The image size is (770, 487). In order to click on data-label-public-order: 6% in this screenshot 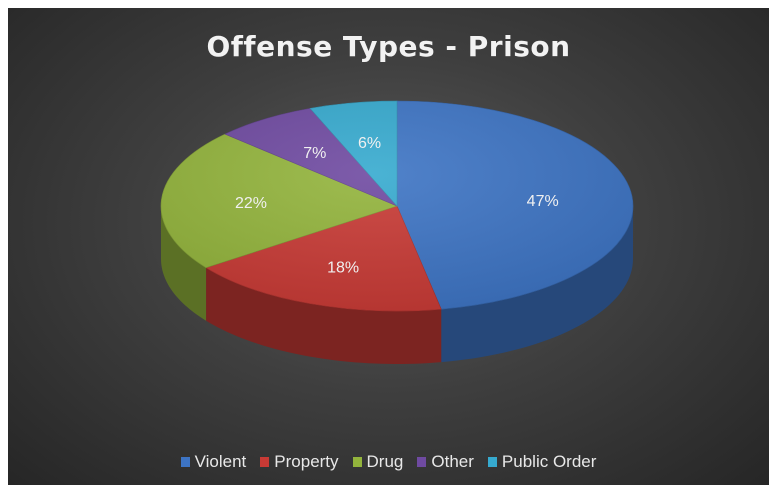, I will do `click(369, 143)`.